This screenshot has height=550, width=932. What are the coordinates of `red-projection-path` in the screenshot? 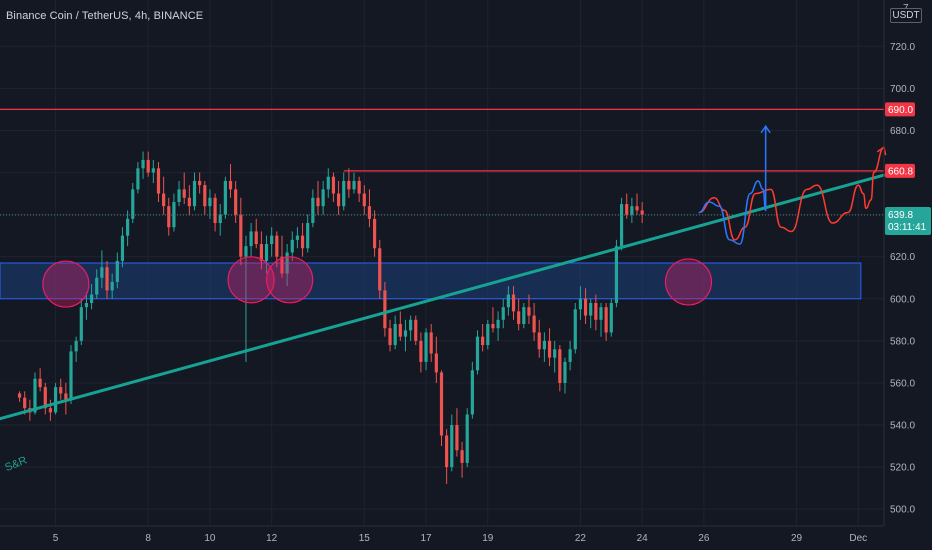 It's located at (791, 193).